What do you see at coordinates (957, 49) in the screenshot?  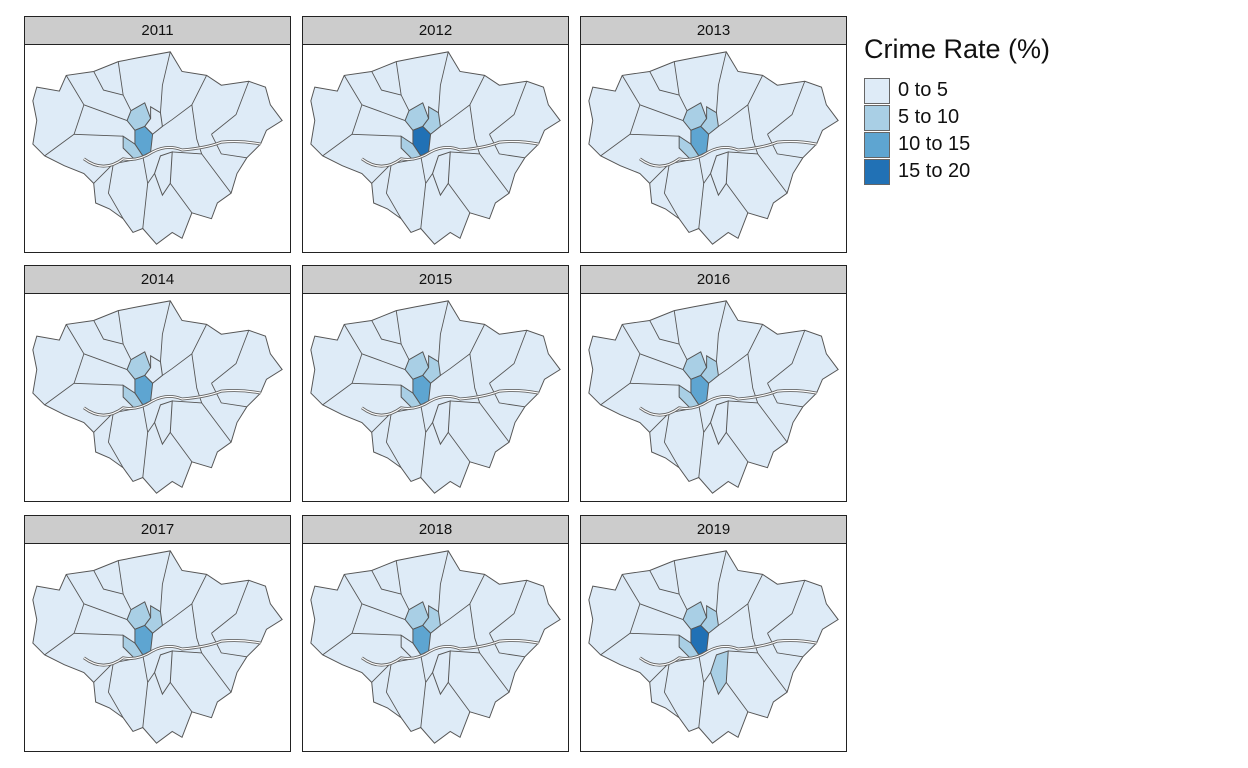 I see `legend-title: Crime Rate (%)` at bounding box center [957, 49].